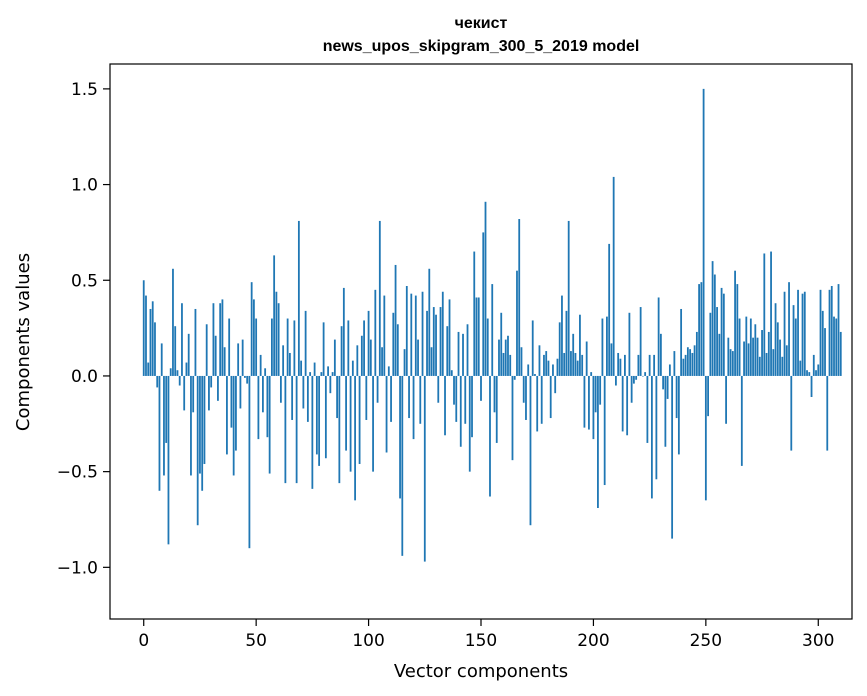 The image size is (867, 696). I want to click on x-tick-label: 100, so click(368, 641).